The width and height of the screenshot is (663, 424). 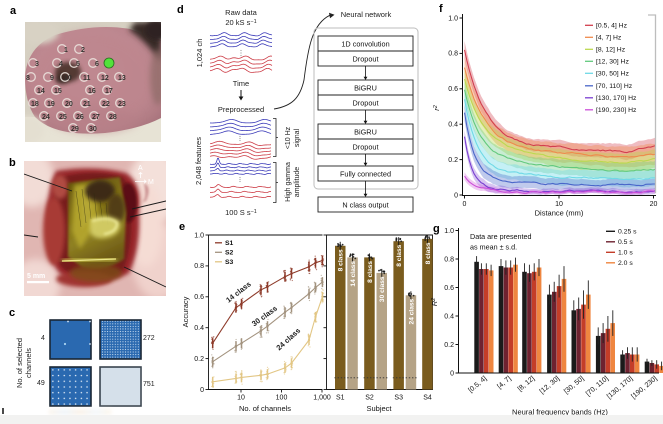 What do you see at coordinates (241, 212) in the screenshot?
I see `svg-text: 100 S s−1` at bounding box center [241, 212].